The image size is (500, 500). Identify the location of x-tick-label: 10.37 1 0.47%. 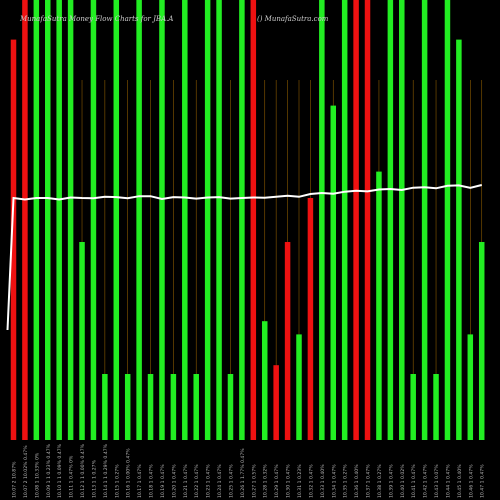
(369, 481).